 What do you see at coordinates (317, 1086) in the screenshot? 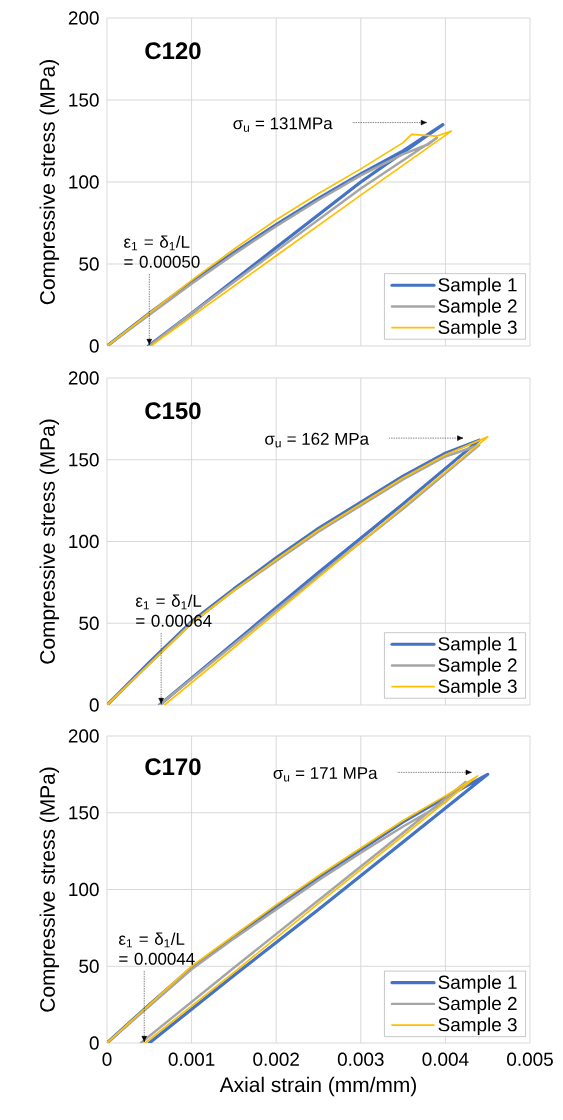
I see `x-axis-title: Axial strain (mm/mm)` at bounding box center [317, 1086].